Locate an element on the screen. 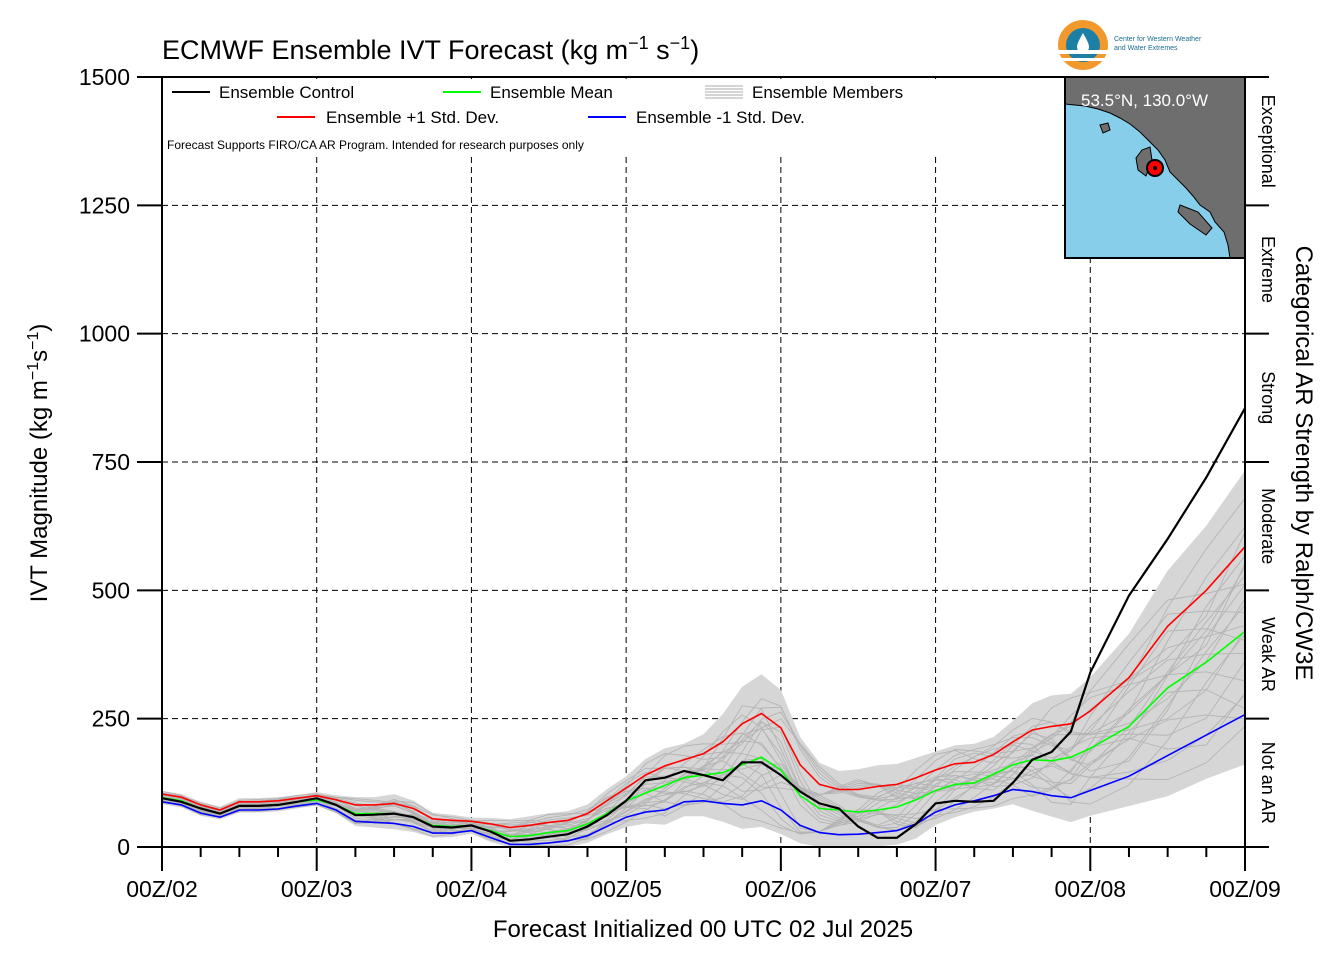  location-label: 53.5°N, 130.0°W is located at coordinates (1144, 100).